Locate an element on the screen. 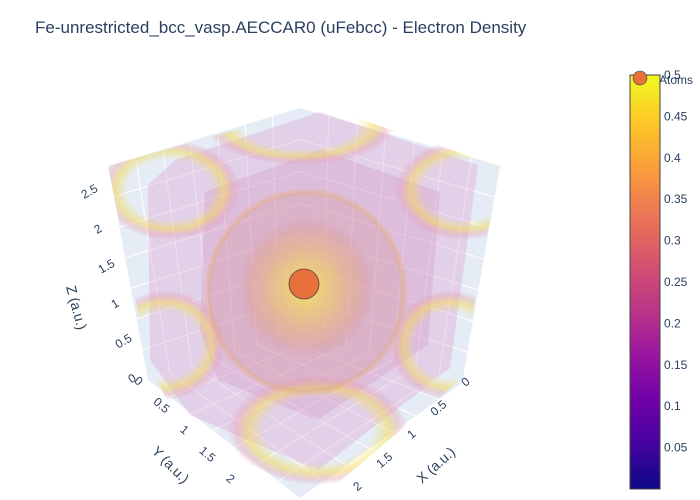  y-axis-tick: 2 is located at coordinates (230, 478).